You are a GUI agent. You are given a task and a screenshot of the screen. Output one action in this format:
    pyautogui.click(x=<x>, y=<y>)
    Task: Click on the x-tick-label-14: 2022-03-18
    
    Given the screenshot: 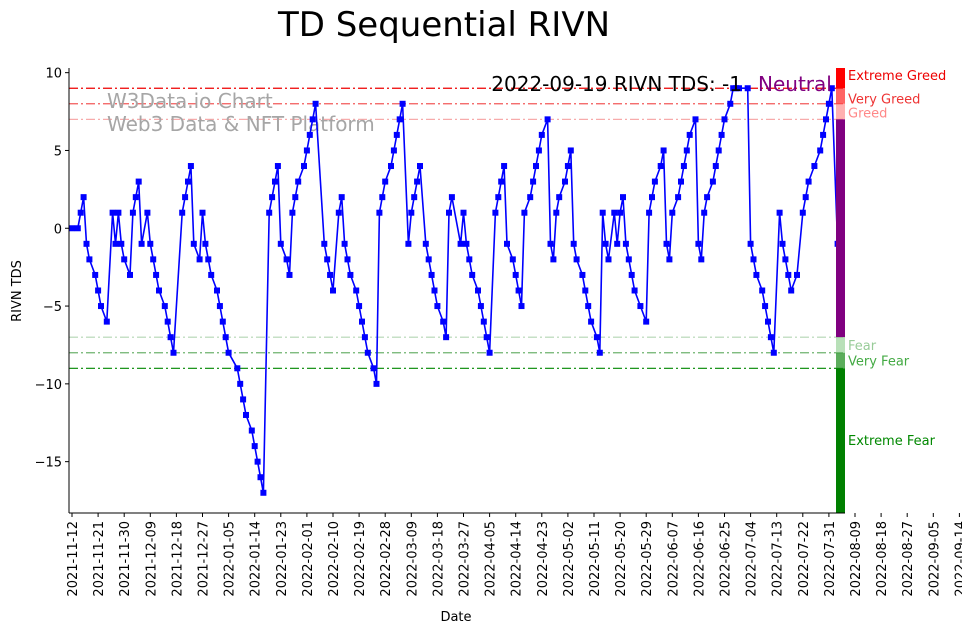 What is the action you would take?
    pyautogui.click(x=438, y=559)
    